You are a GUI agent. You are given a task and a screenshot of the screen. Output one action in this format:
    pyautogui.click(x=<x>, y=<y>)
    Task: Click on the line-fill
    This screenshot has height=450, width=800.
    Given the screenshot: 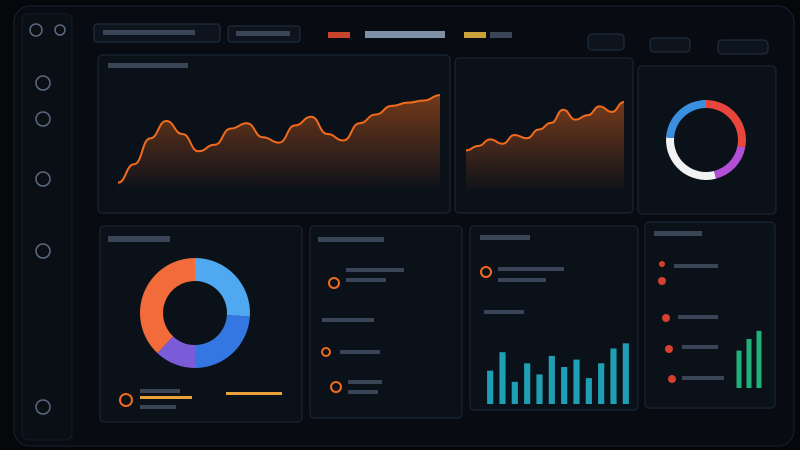 What is the action you would take?
    pyautogui.click(x=279, y=141)
    